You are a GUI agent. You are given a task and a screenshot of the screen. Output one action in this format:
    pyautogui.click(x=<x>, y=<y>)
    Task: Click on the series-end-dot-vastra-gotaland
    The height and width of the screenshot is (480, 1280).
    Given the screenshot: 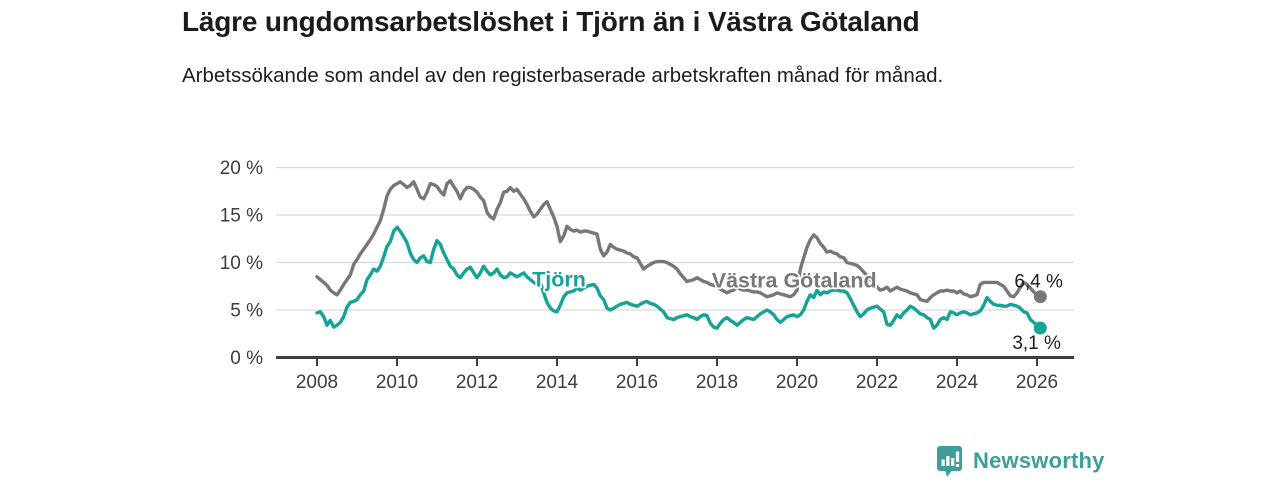 What is the action you would take?
    pyautogui.click(x=1040, y=297)
    